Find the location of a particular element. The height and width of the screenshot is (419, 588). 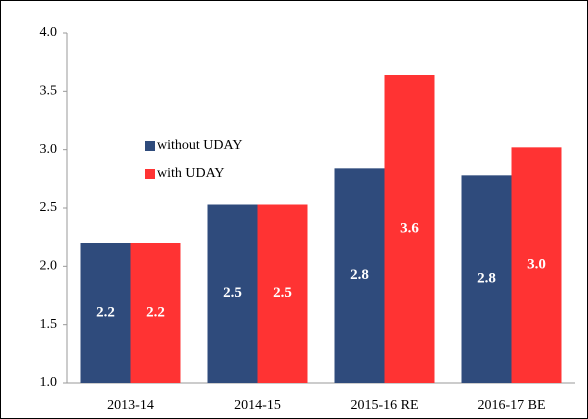

x-tick-label: 2013-14 is located at coordinates (130, 405).